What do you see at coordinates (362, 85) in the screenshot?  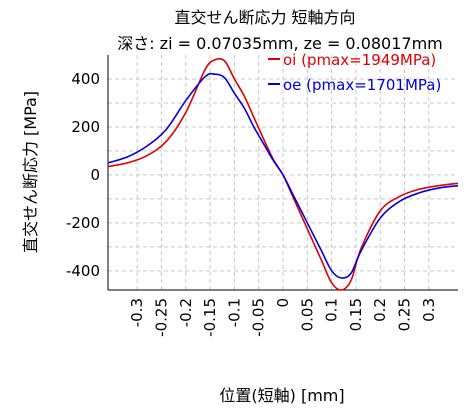 I see `legend-label-1: oe (pmax=1701MPa)` at bounding box center [362, 85].